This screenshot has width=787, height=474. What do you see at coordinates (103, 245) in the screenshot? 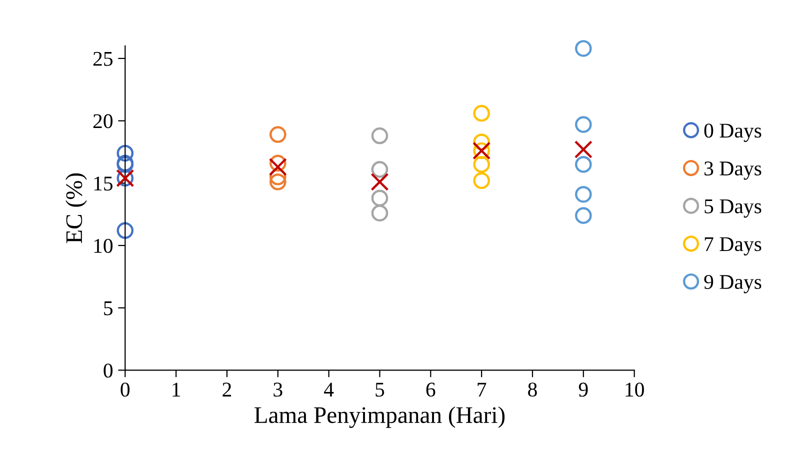
I see `y-tick-label: 10` at bounding box center [103, 245].